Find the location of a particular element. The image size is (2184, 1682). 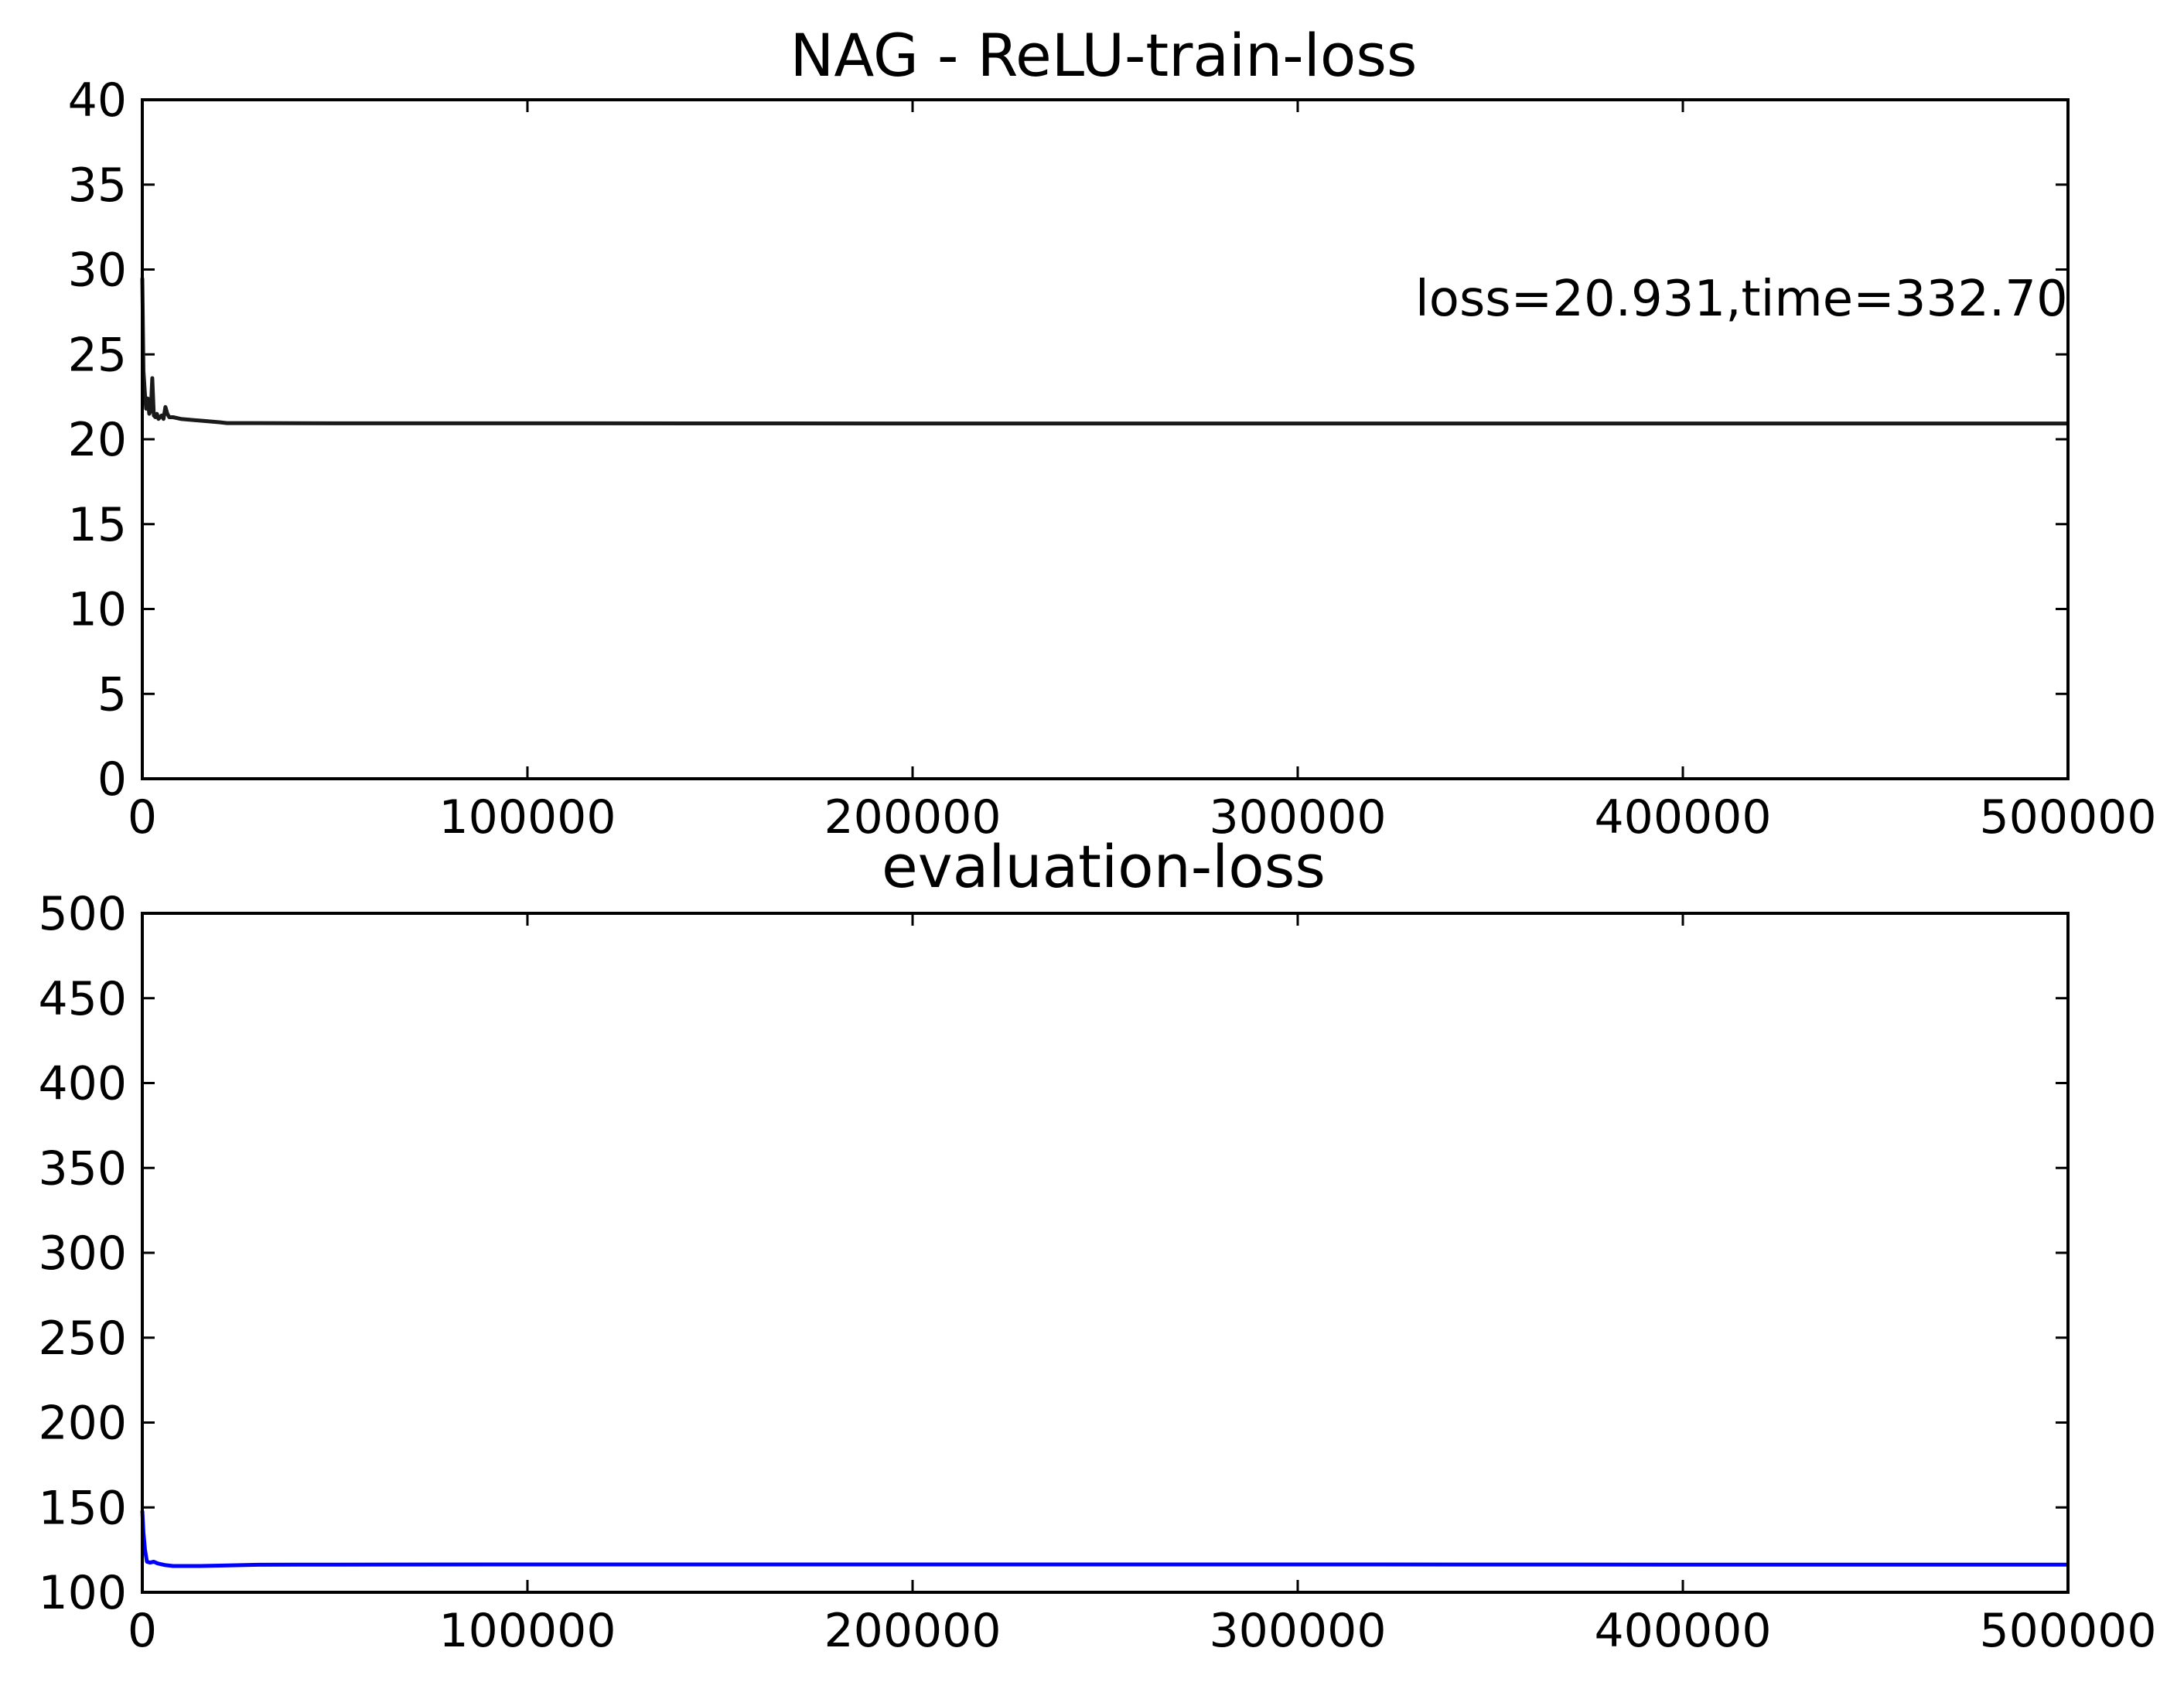

evaluation-loss-xtick-label: 200000 is located at coordinates (913, 1631).